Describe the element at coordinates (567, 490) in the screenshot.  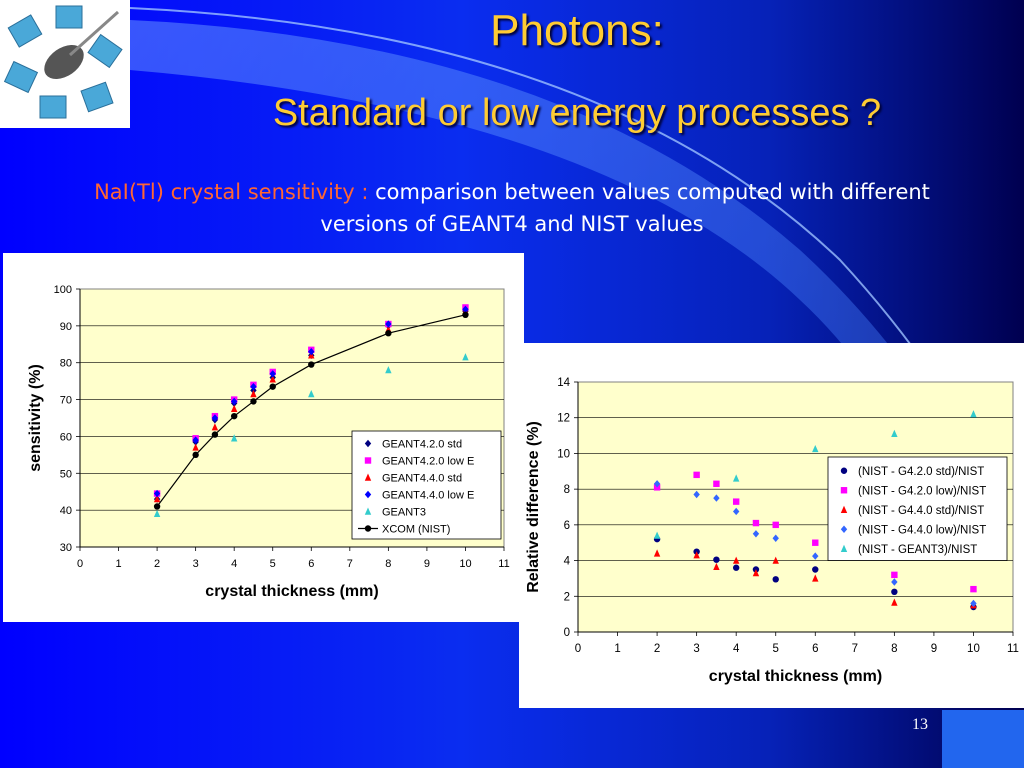
I see `y-tick-label: 8` at that location.